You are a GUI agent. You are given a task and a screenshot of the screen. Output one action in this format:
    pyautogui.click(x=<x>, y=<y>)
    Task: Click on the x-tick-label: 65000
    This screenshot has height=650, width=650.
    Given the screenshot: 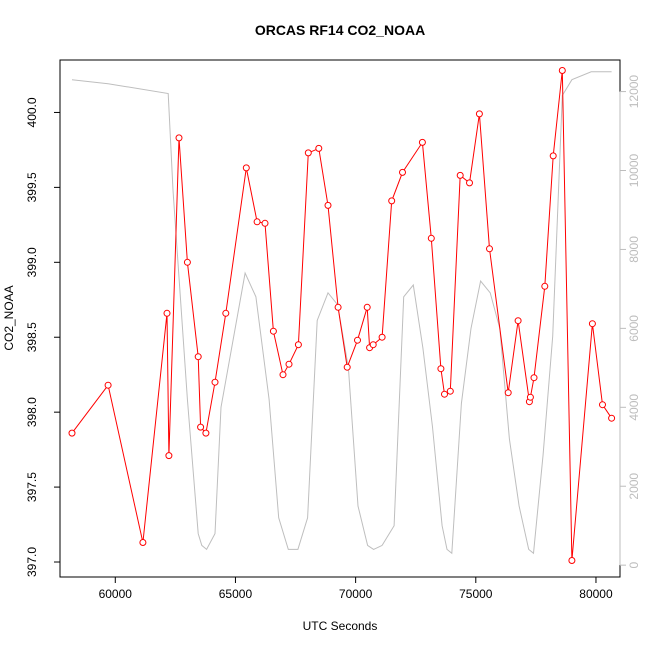 What is the action you would take?
    pyautogui.click(x=236, y=594)
    